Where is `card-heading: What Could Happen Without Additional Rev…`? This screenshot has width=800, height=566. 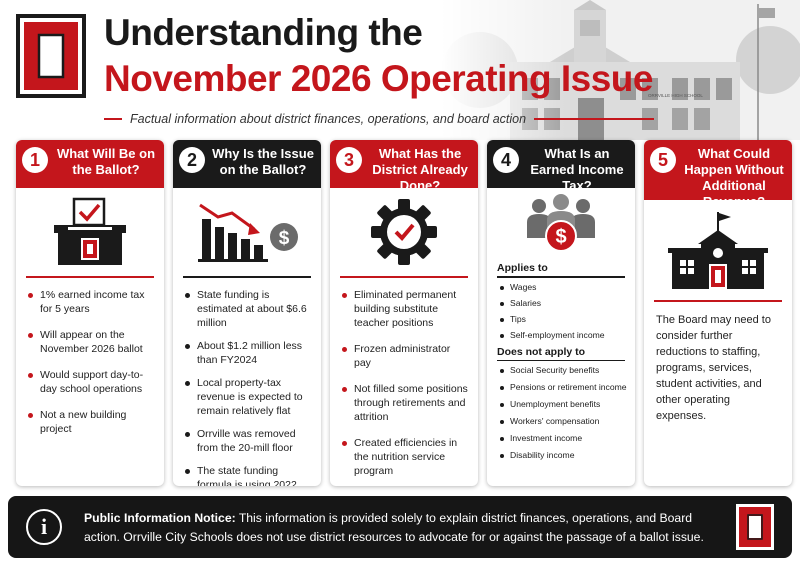
card-heading: What Could Happen Without Additional Rev… is located at coordinates (734, 177).